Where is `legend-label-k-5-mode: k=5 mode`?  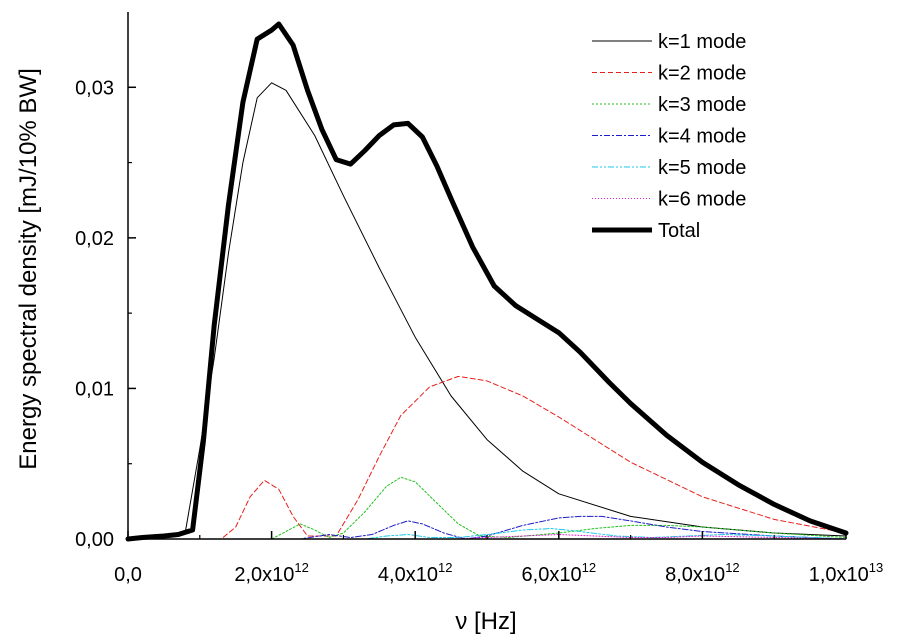
legend-label-k-5-mode: k=5 mode is located at coordinates (702, 168).